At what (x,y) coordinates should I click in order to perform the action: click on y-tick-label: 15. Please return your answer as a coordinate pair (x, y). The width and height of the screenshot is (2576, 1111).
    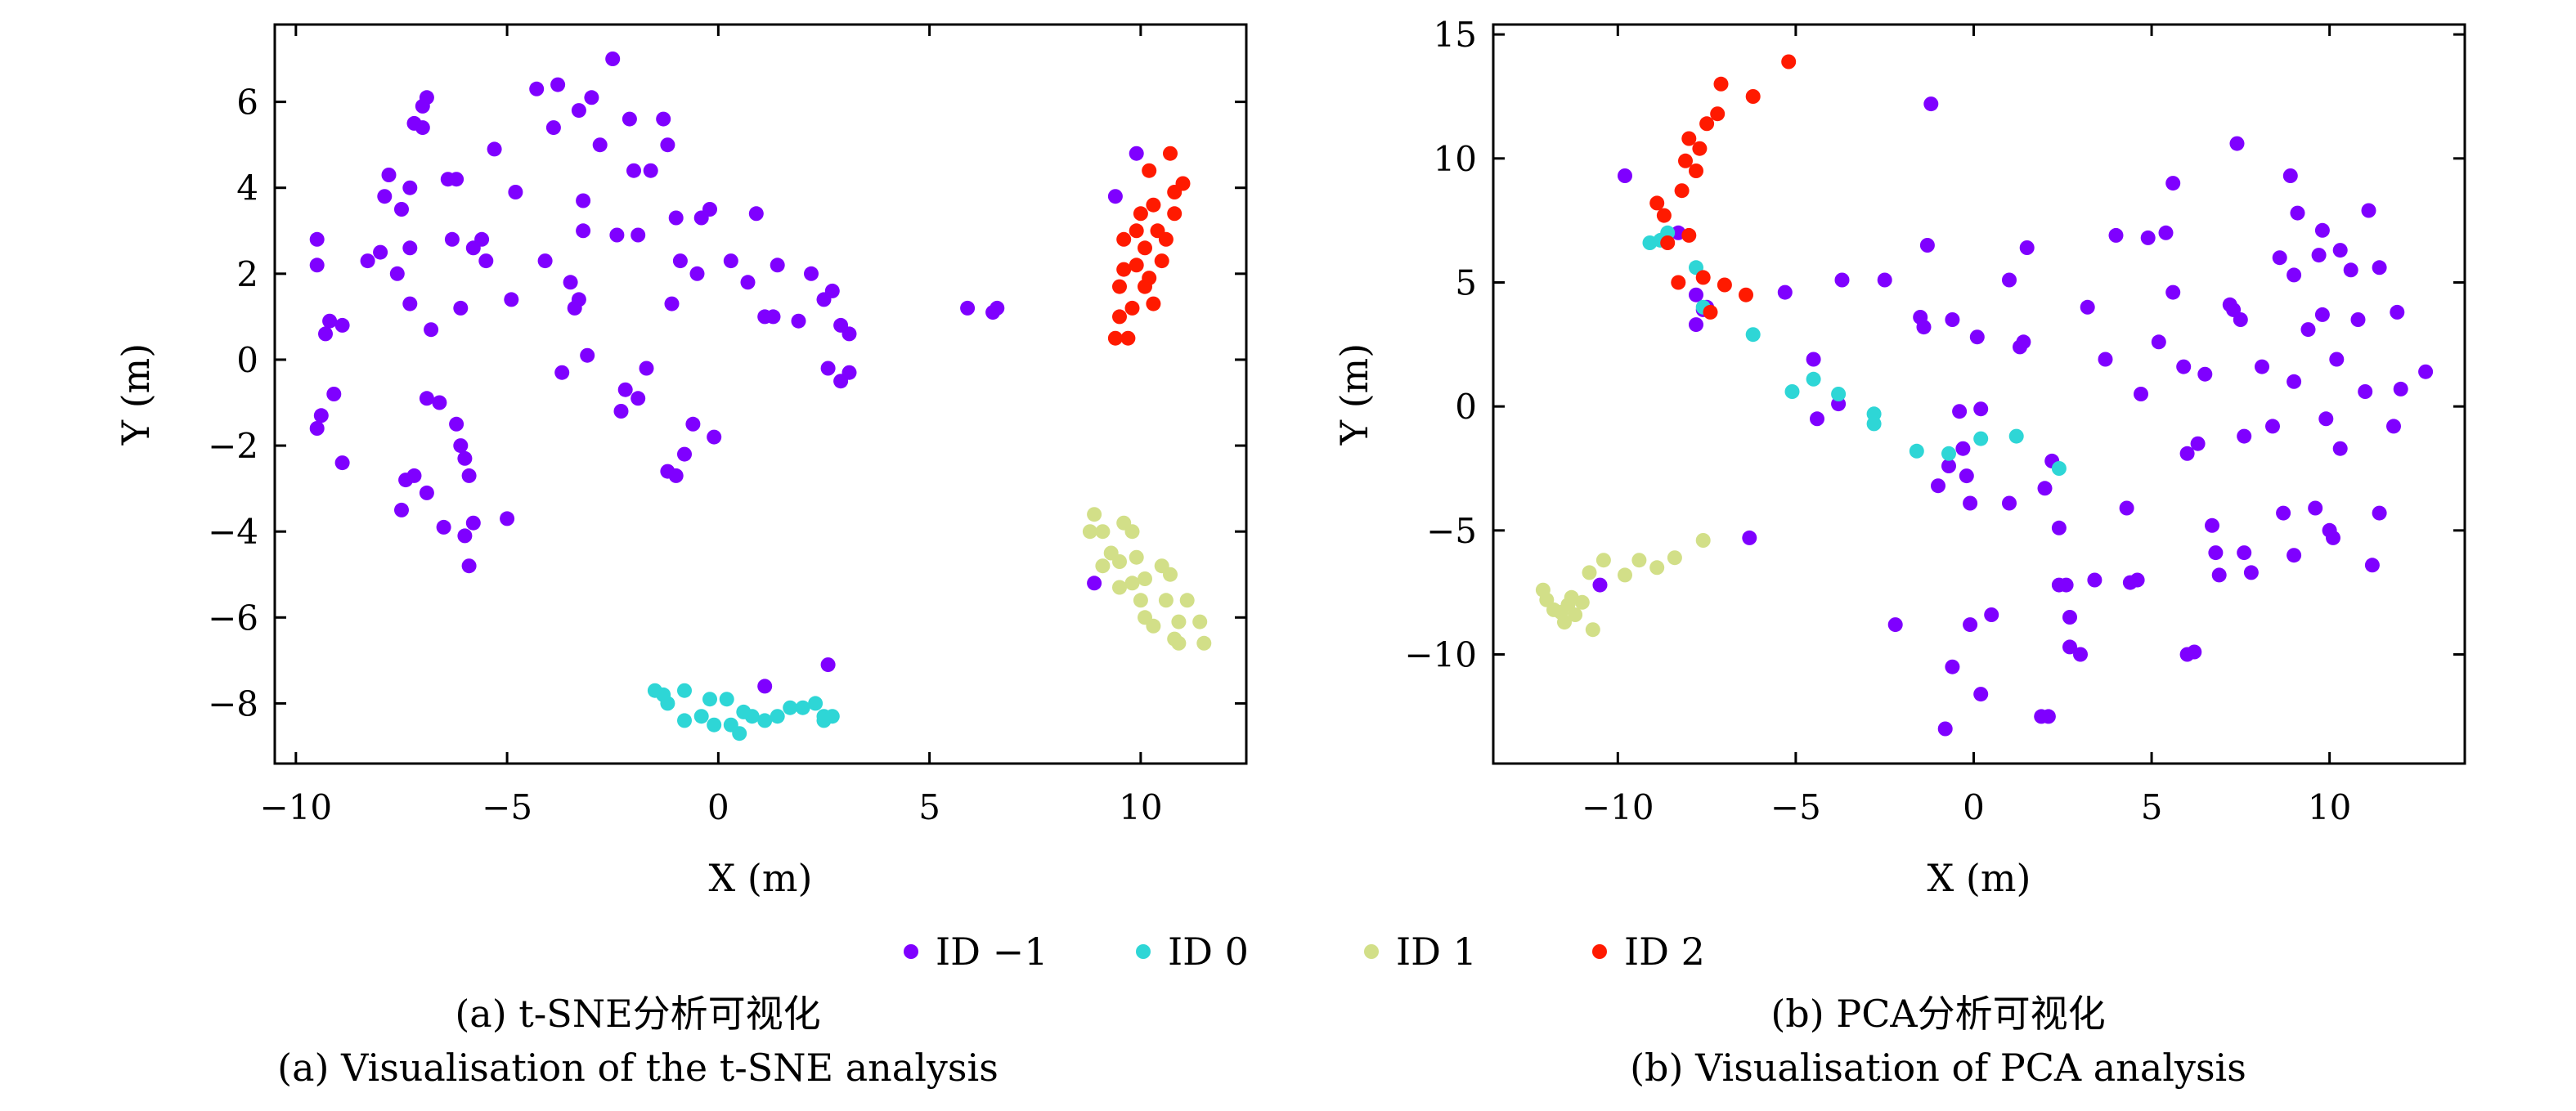
    Looking at the image, I should click on (1456, 35).